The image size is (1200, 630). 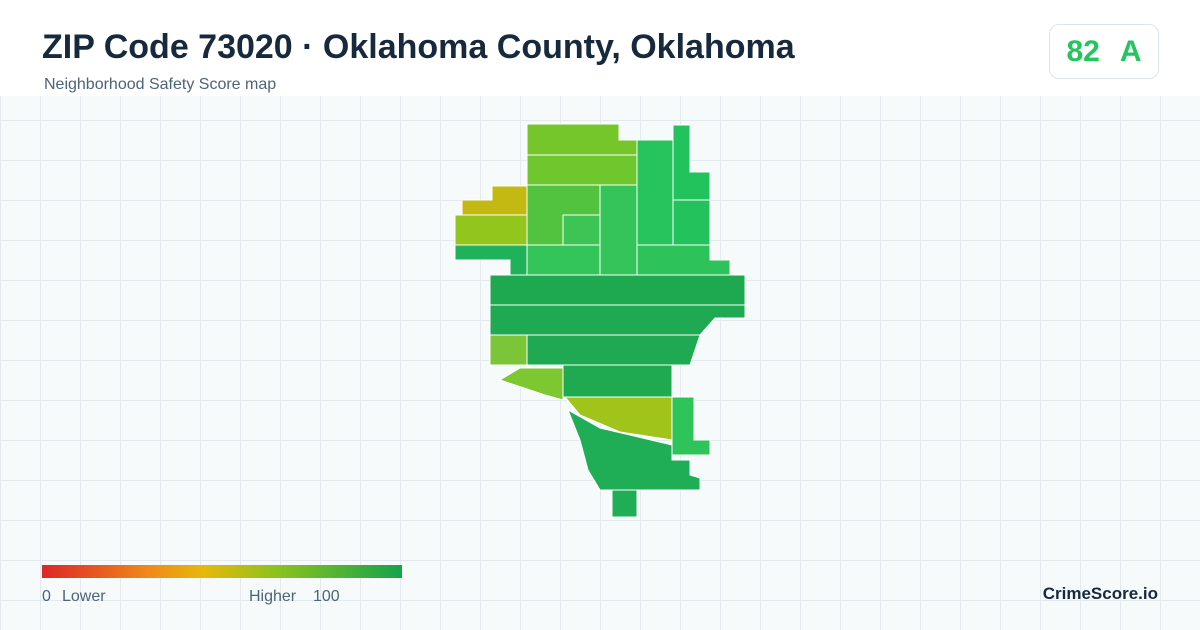 What do you see at coordinates (160, 84) in the screenshot?
I see `subtitle: Neighborhood Safety Score map` at bounding box center [160, 84].